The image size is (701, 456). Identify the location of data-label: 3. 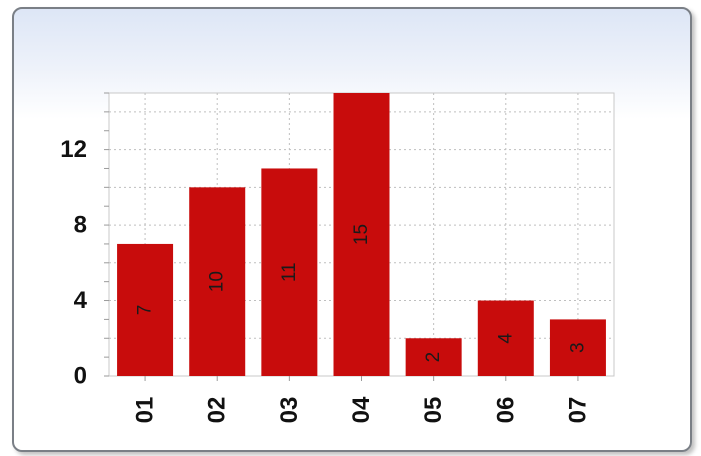
(577, 347).